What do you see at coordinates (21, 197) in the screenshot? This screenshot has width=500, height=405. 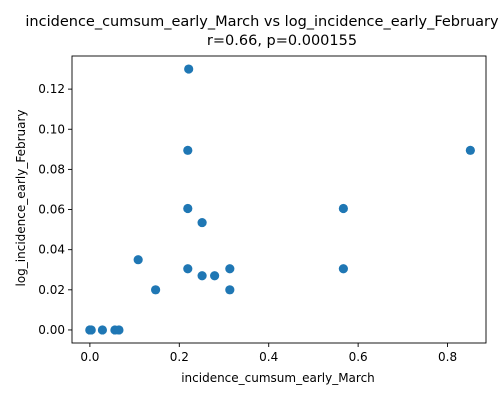 I see `y-axis-label: log_incidence_early_February` at bounding box center [21, 197].